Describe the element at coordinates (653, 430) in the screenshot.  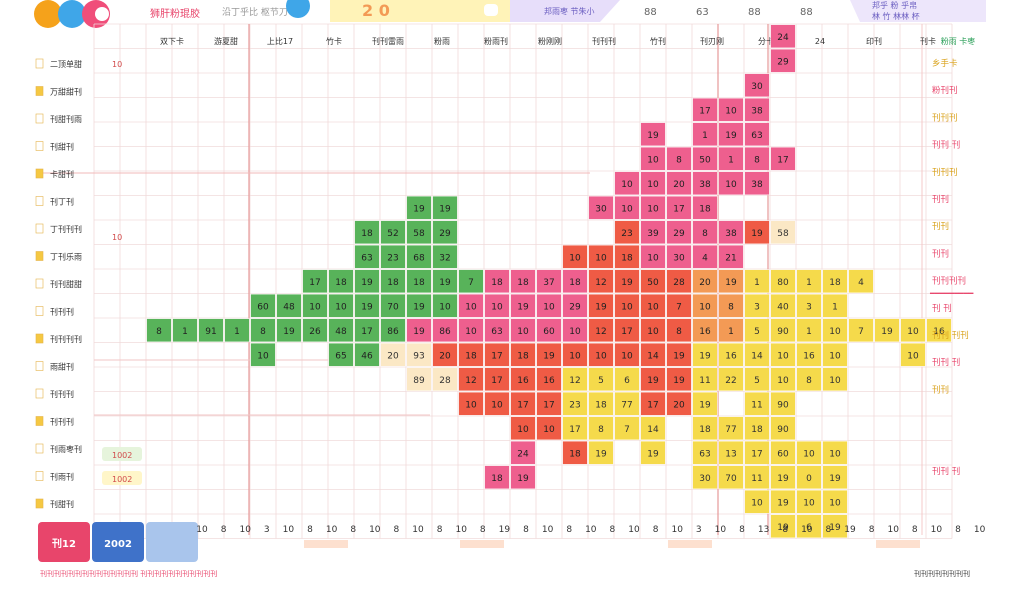
I see `cell-value: 14` at that location.